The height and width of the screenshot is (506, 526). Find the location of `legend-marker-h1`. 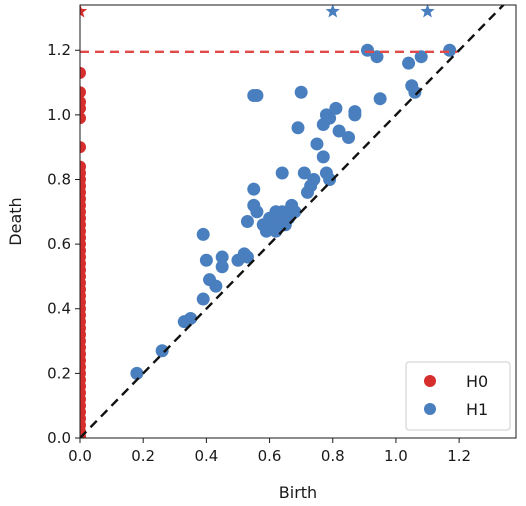

legend-marker-h1 is located at coordinates (430, 409).